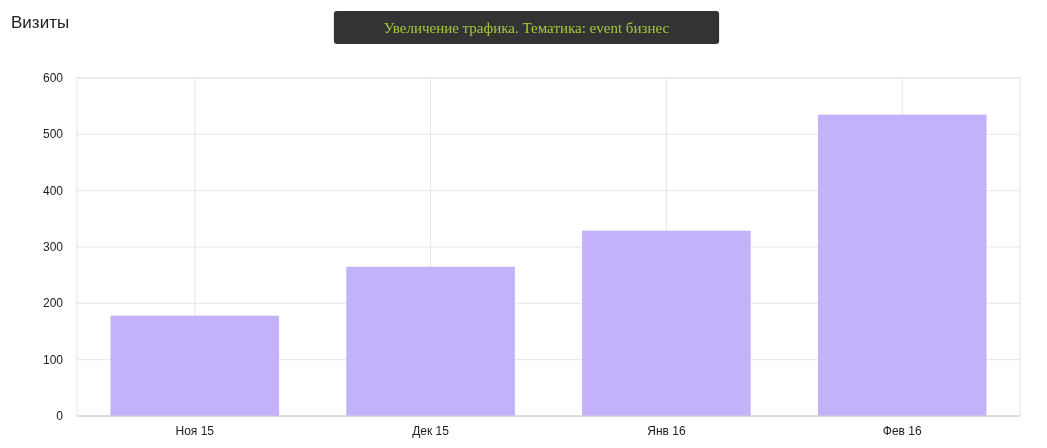 This screenshot has height=448, width=1047. Describe the element at coordinates (40, 22) in the screenshot. I see `y-axis-title: Визиты` at that location.